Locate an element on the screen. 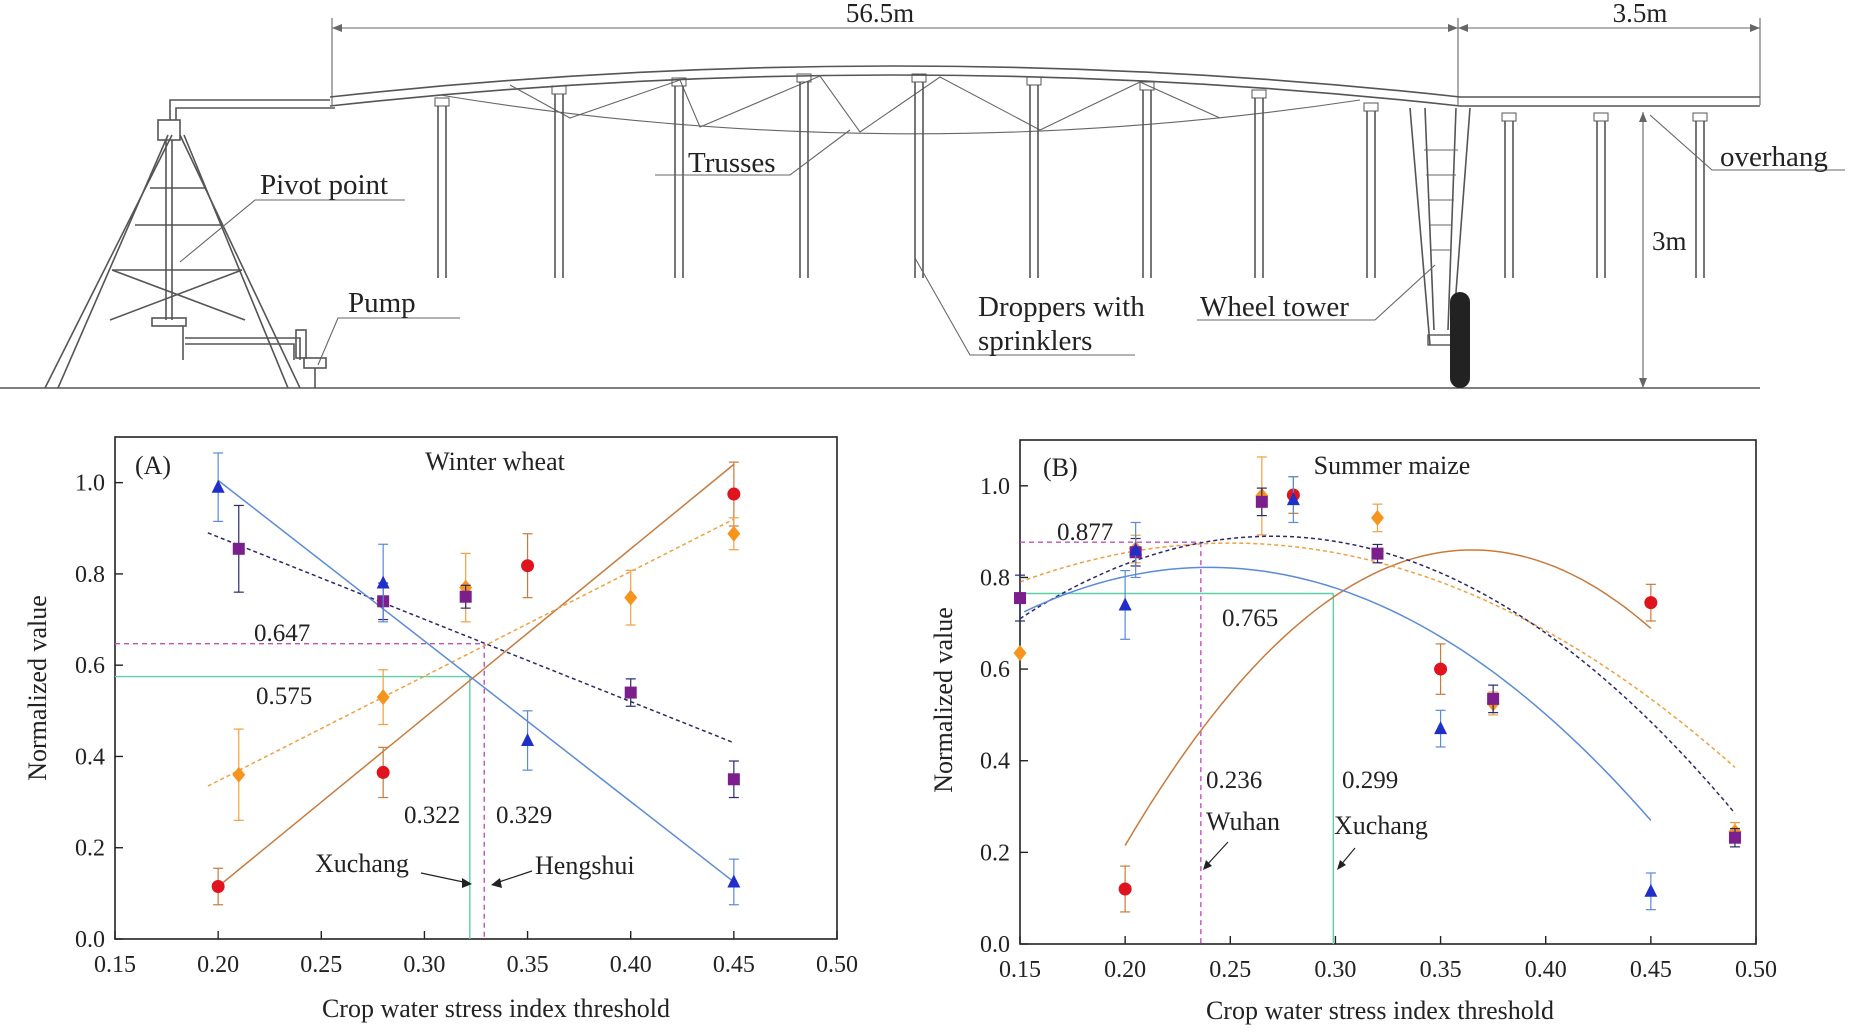 This screenshot has height=1036, width=1860. overhang-label: overhang is located at coordinates (1774, 157).